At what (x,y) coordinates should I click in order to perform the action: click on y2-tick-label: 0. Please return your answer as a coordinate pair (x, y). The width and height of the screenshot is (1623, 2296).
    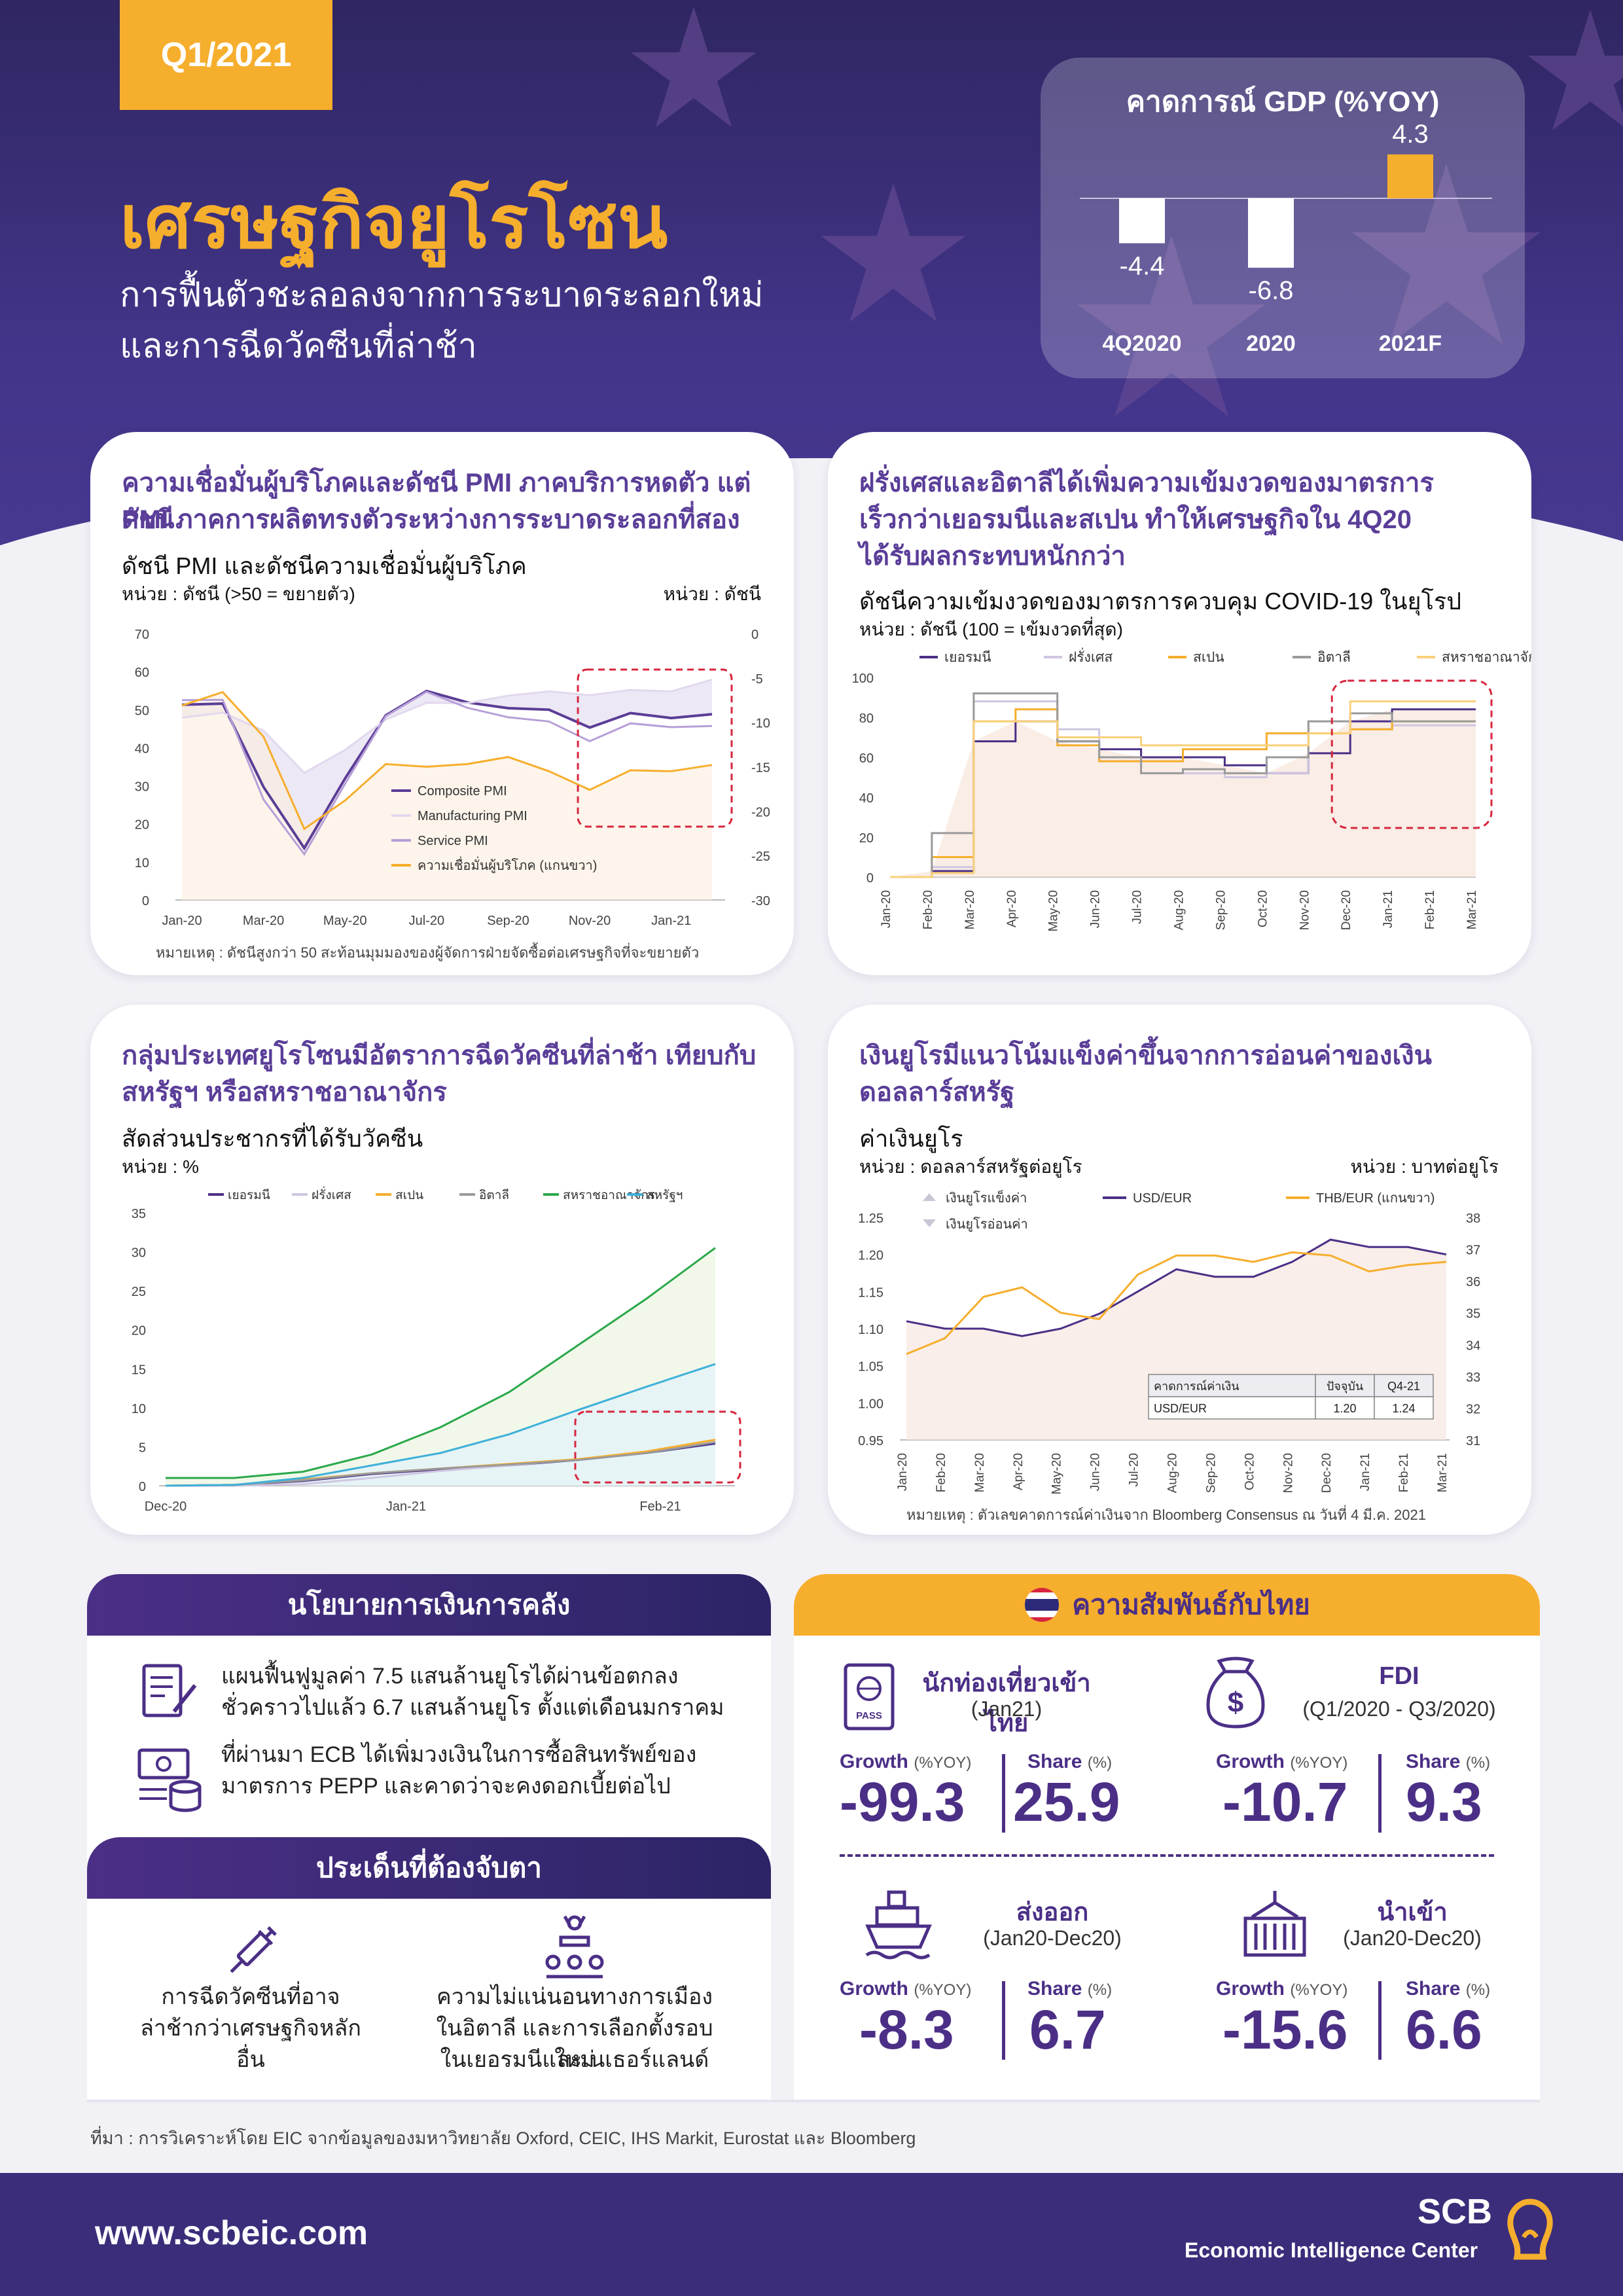
    Looking at the image, I should click on (754, 635).